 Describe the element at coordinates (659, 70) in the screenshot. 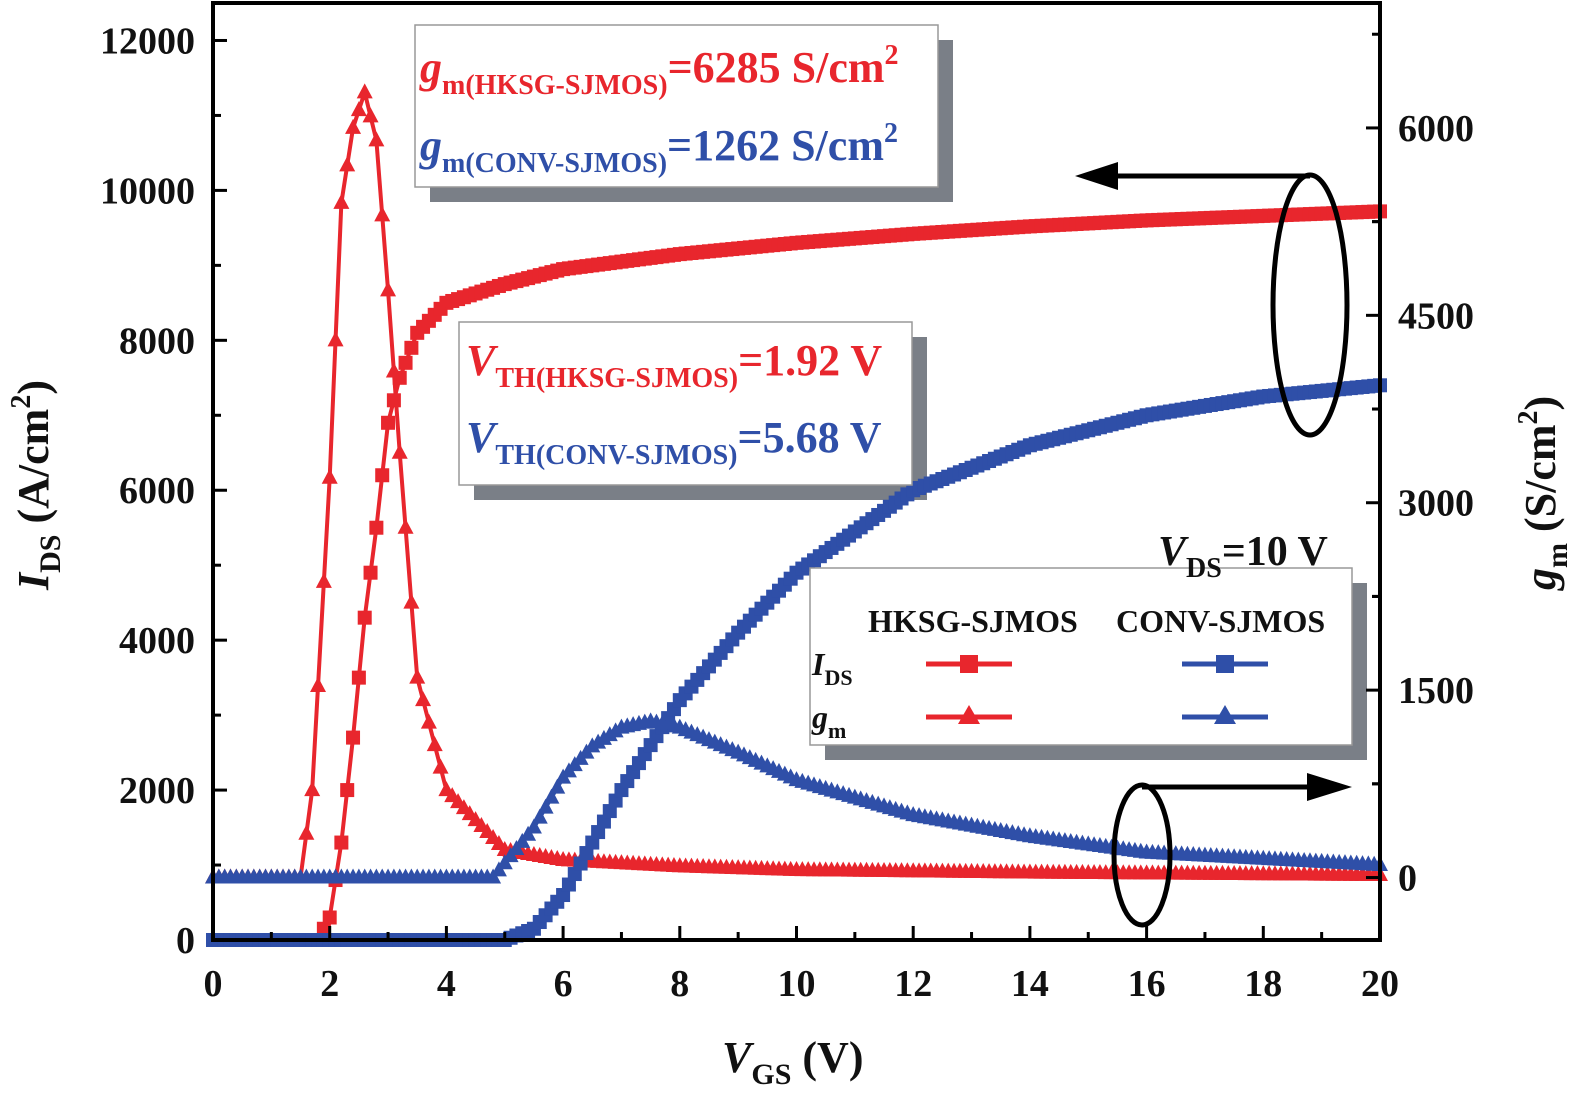

I see `gm-hksg-label: gm(HKSG-SJMOS)=6285 S/cm2` at that location.